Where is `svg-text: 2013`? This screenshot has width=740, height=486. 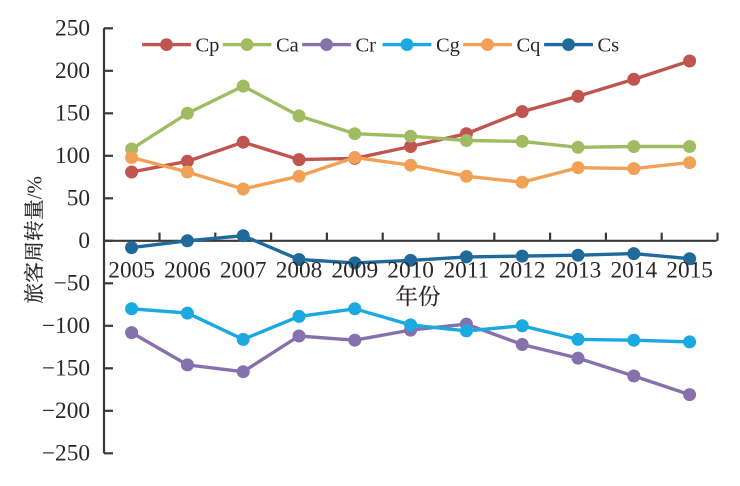
svg-text: 2013 is located at coordinates (578, 270).